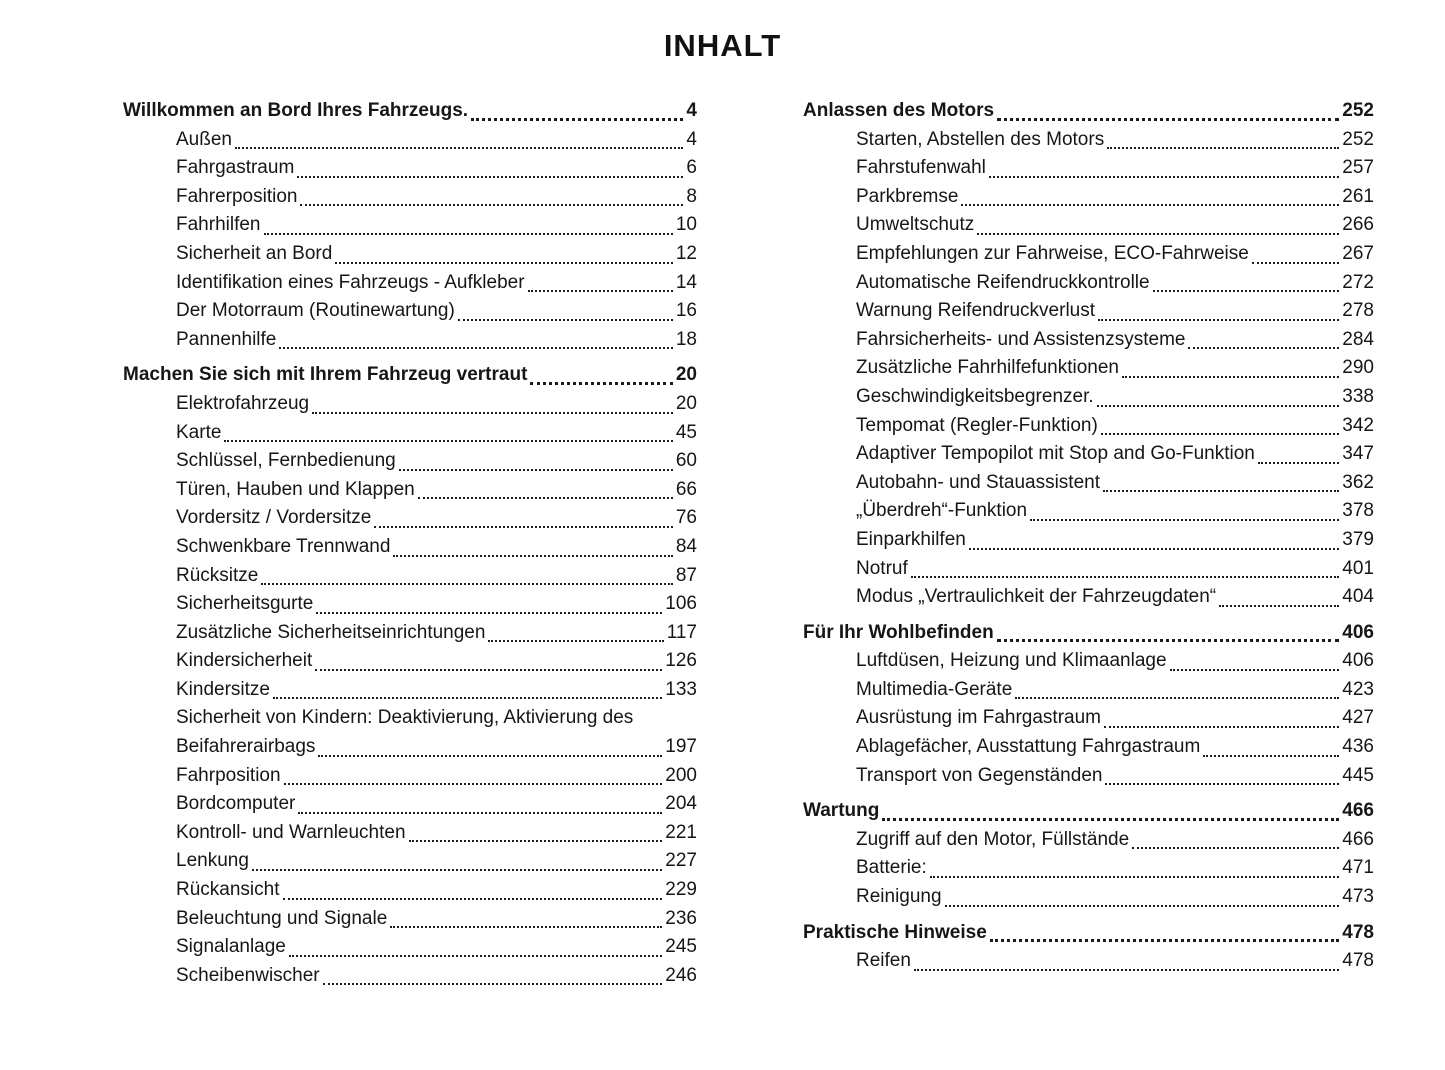 This screenshot has width=1445, height=1070. Describe the element at coordinates (410, 225) in the screenshot. I see `toc-entry: Fahrhilfen 10` at that location.